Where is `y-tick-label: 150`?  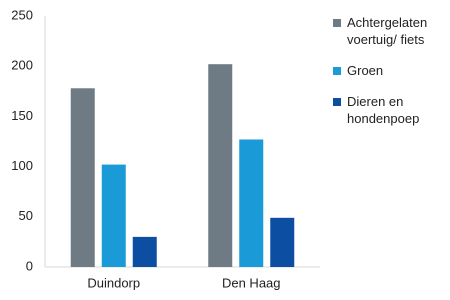 y-tick-label: 150 is located at coordinates (22, 115).